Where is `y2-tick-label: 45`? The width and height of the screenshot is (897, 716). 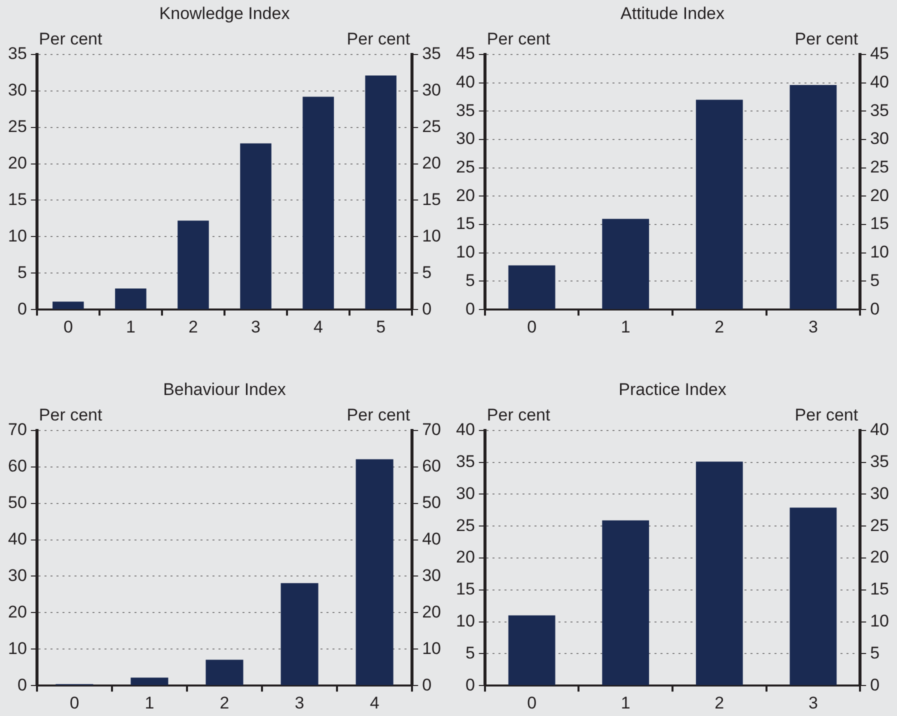
y2-tick-label: 45 is located at coordinates (880, 54).